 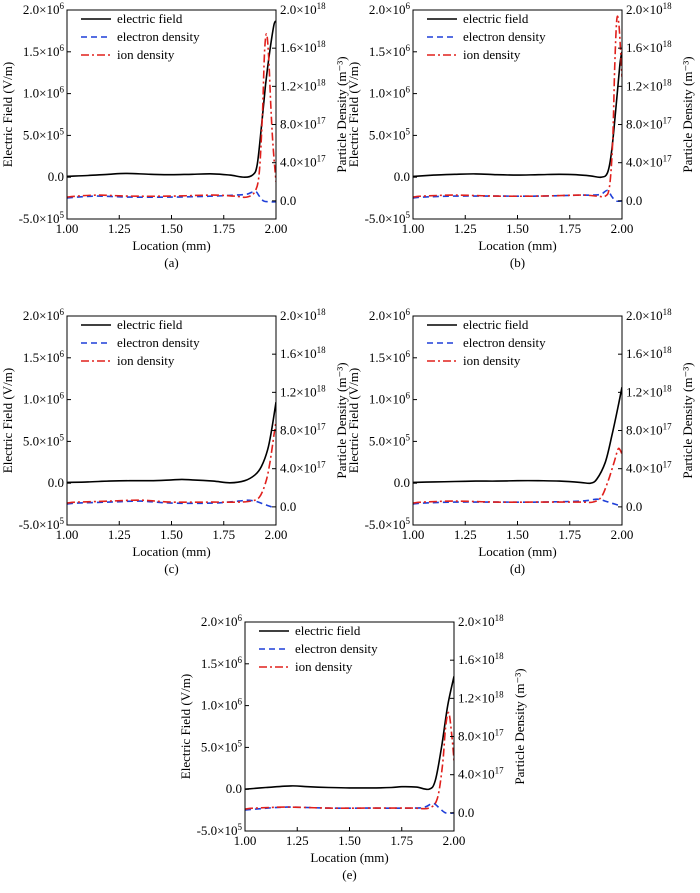 I want to click on panel-label: (a), so click(x=171, y=262).